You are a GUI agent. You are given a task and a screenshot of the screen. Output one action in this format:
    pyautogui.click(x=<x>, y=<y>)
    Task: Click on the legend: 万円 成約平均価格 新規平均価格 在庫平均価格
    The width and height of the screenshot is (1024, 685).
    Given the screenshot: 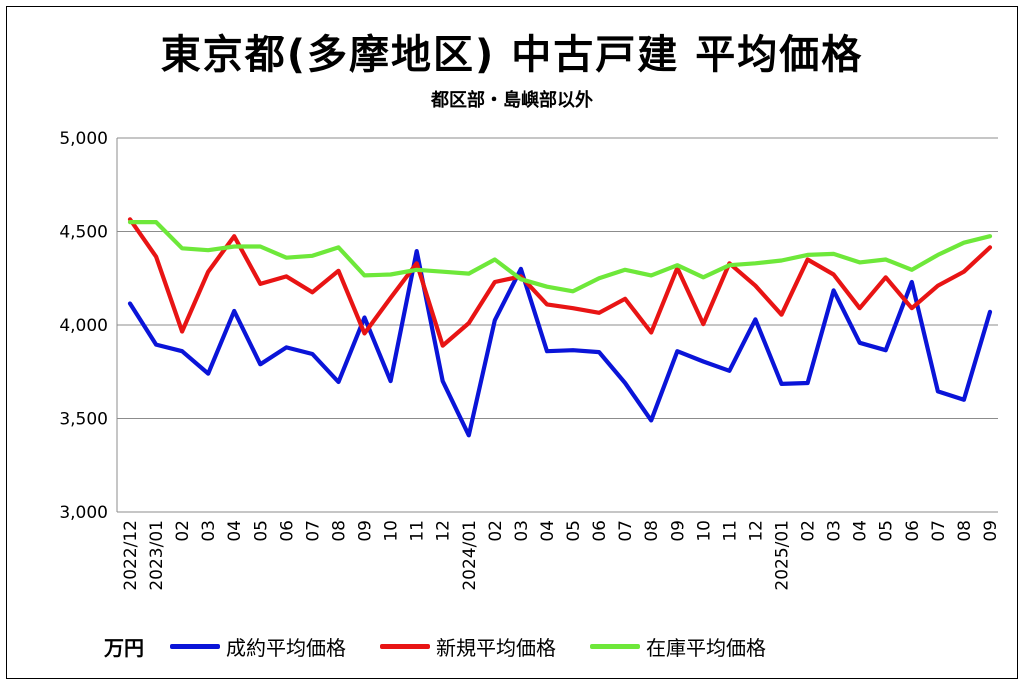 What is the action you would take?
    pyautogui.click(x=452, y=646)
    